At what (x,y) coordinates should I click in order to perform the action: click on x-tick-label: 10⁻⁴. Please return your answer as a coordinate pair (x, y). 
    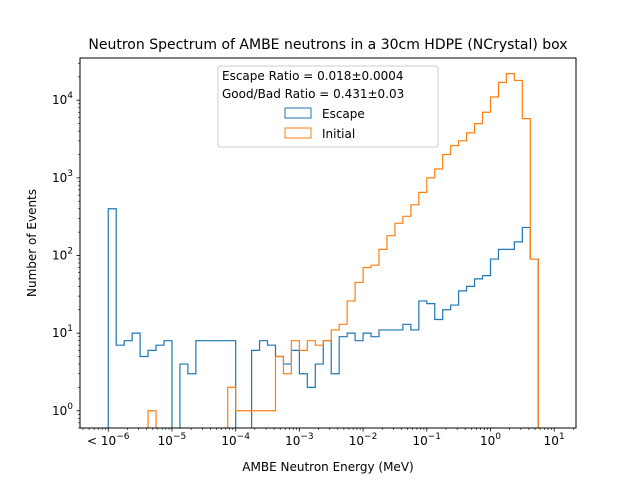
    Looking at the image, I should click on (235, 440).